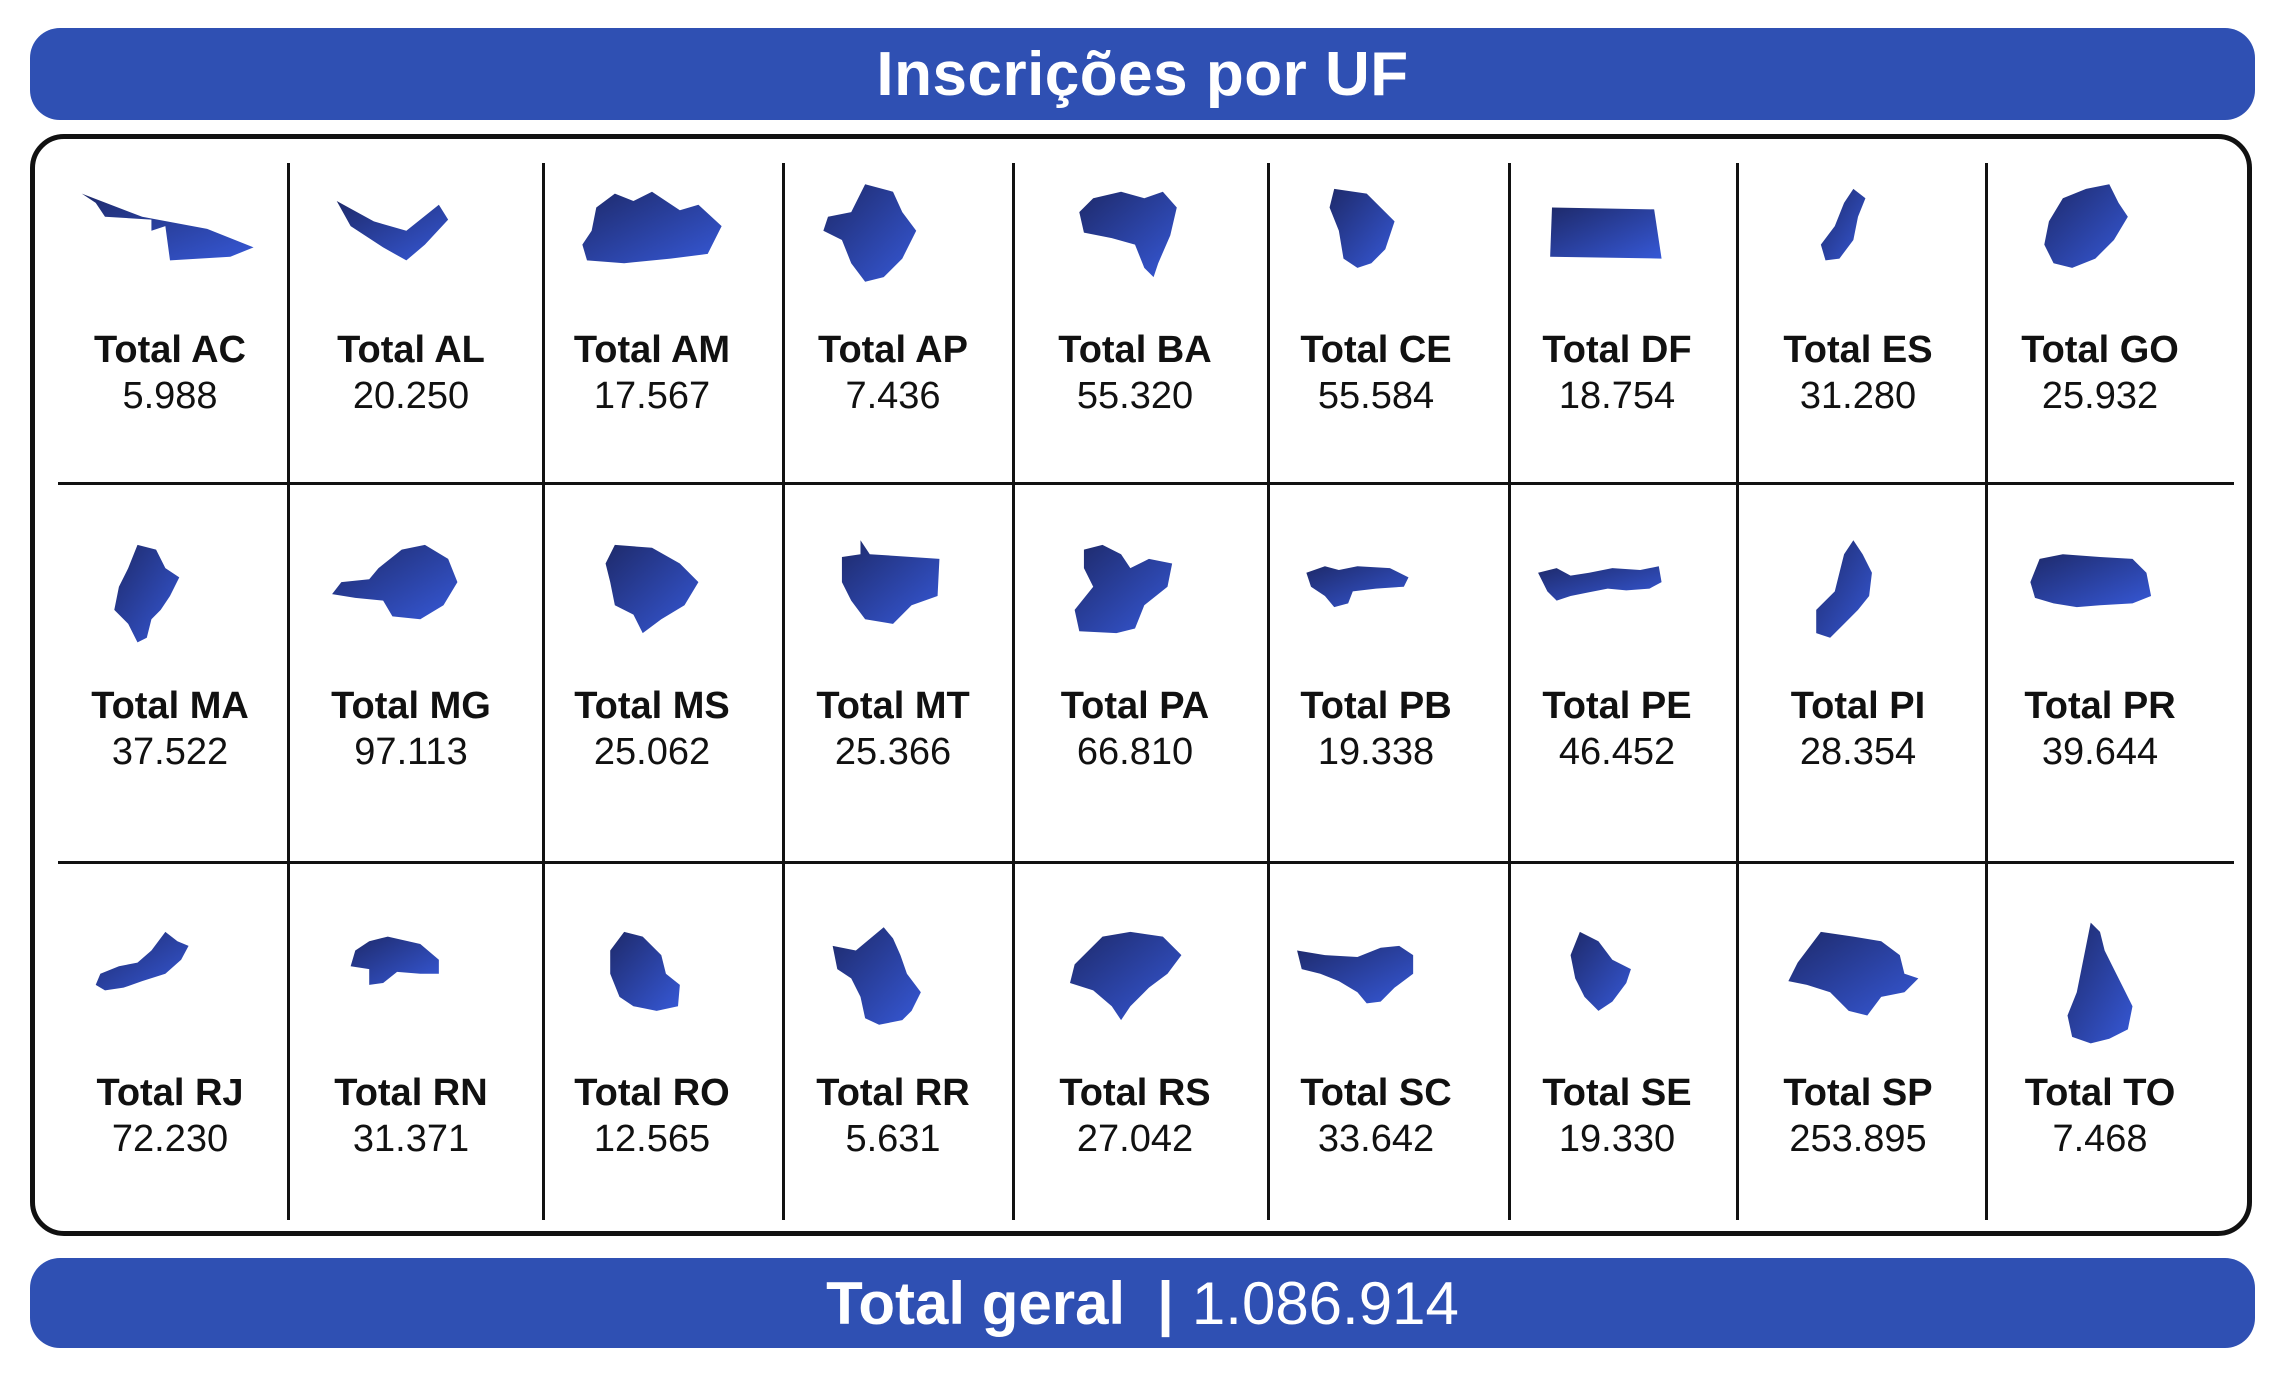  What do you see at coordinates (2100, 706) in the screenshot?
I see `state-label: Total PR` at bounding box center [2100, 706].